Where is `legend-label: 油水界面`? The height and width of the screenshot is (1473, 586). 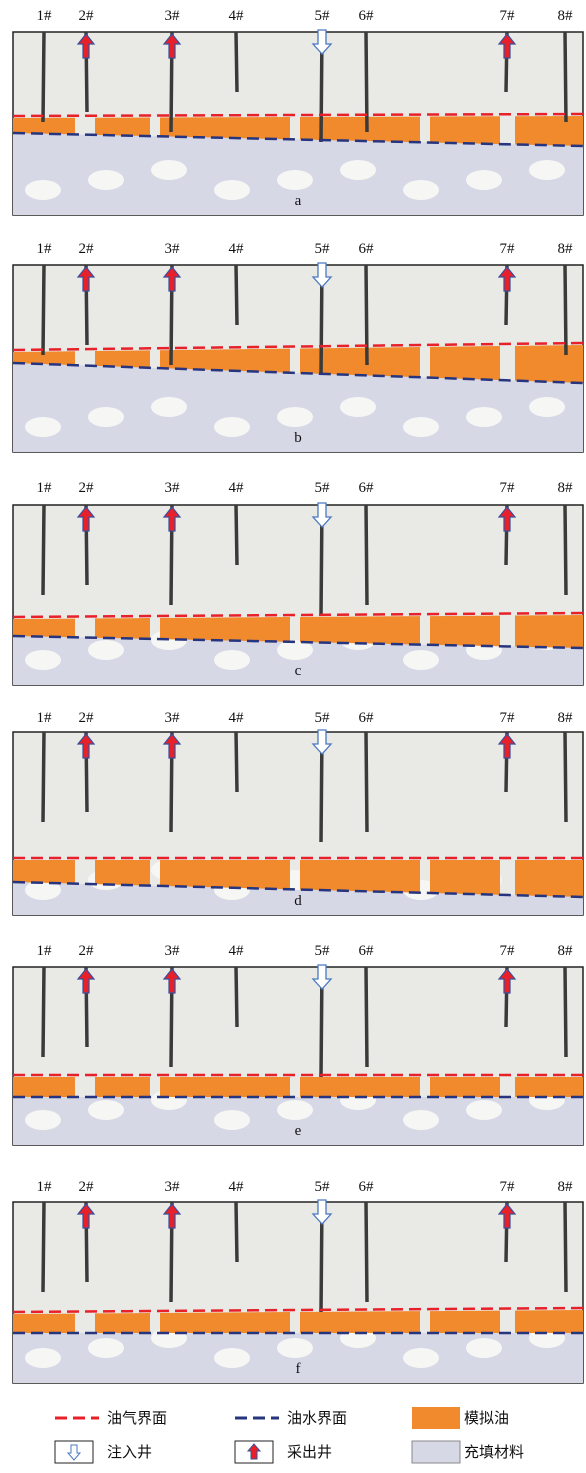
legend-label: 油水界面 is located at coordinates (317, 1418).